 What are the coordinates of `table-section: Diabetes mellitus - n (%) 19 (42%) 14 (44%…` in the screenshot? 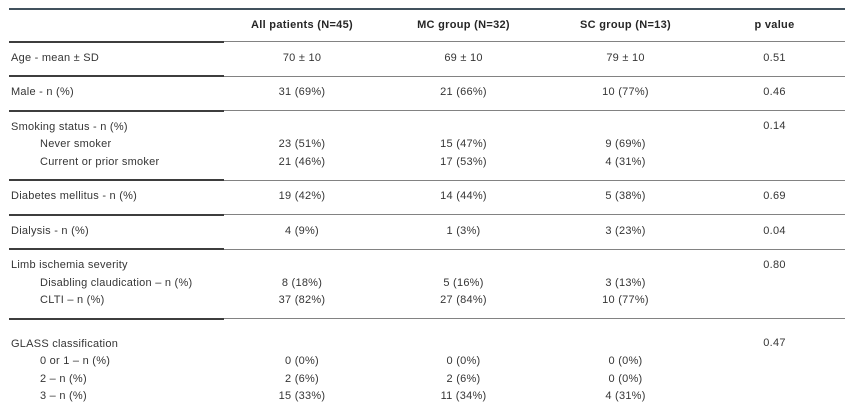 It's located at (427, 198).